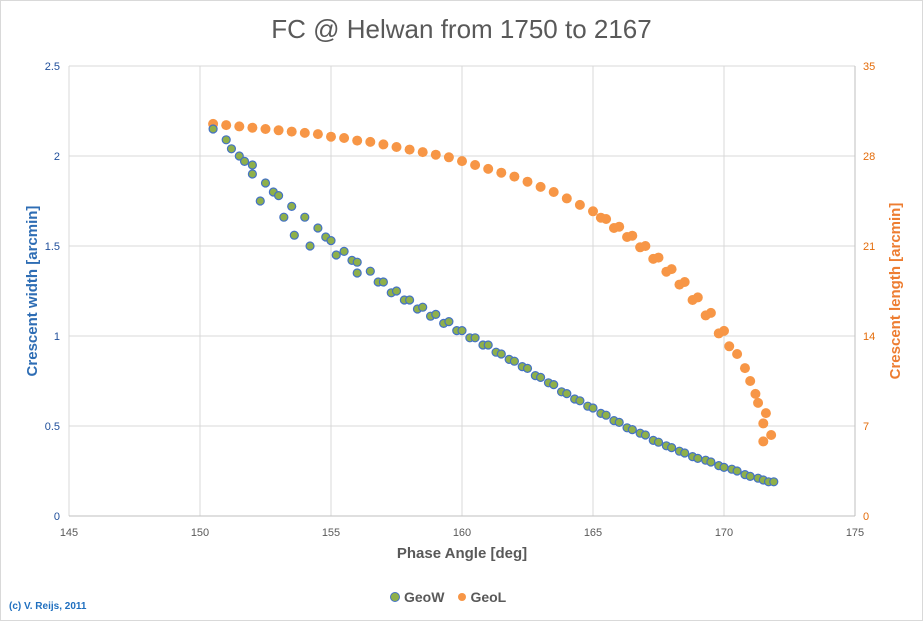  What do you see at coordinates (32, 291) in the screenshot?
I see `y-axis-label: Crescent width [arcmin]` at bounding box center [32, 291].